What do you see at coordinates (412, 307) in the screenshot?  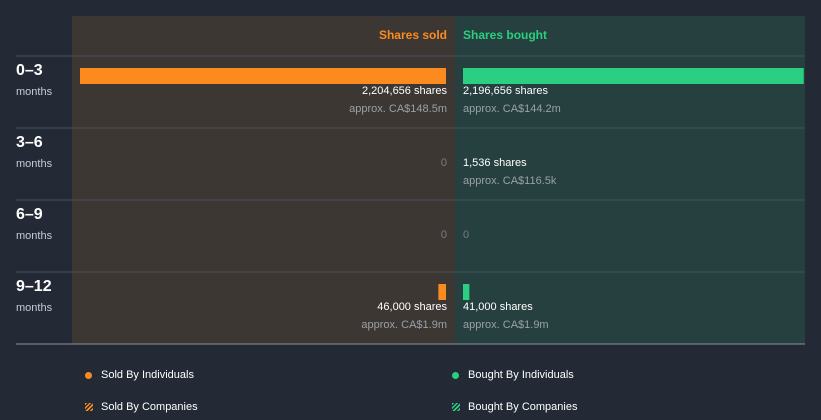 I see `sold-value-label: 46,000 shares` at bounding box center [412, 307].